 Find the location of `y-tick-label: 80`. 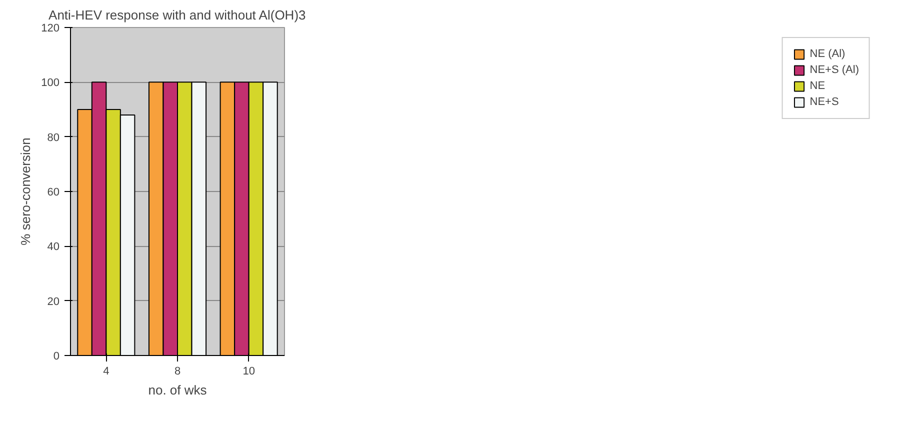

y-tick-label: 80 is located at coordinates (53, 138).